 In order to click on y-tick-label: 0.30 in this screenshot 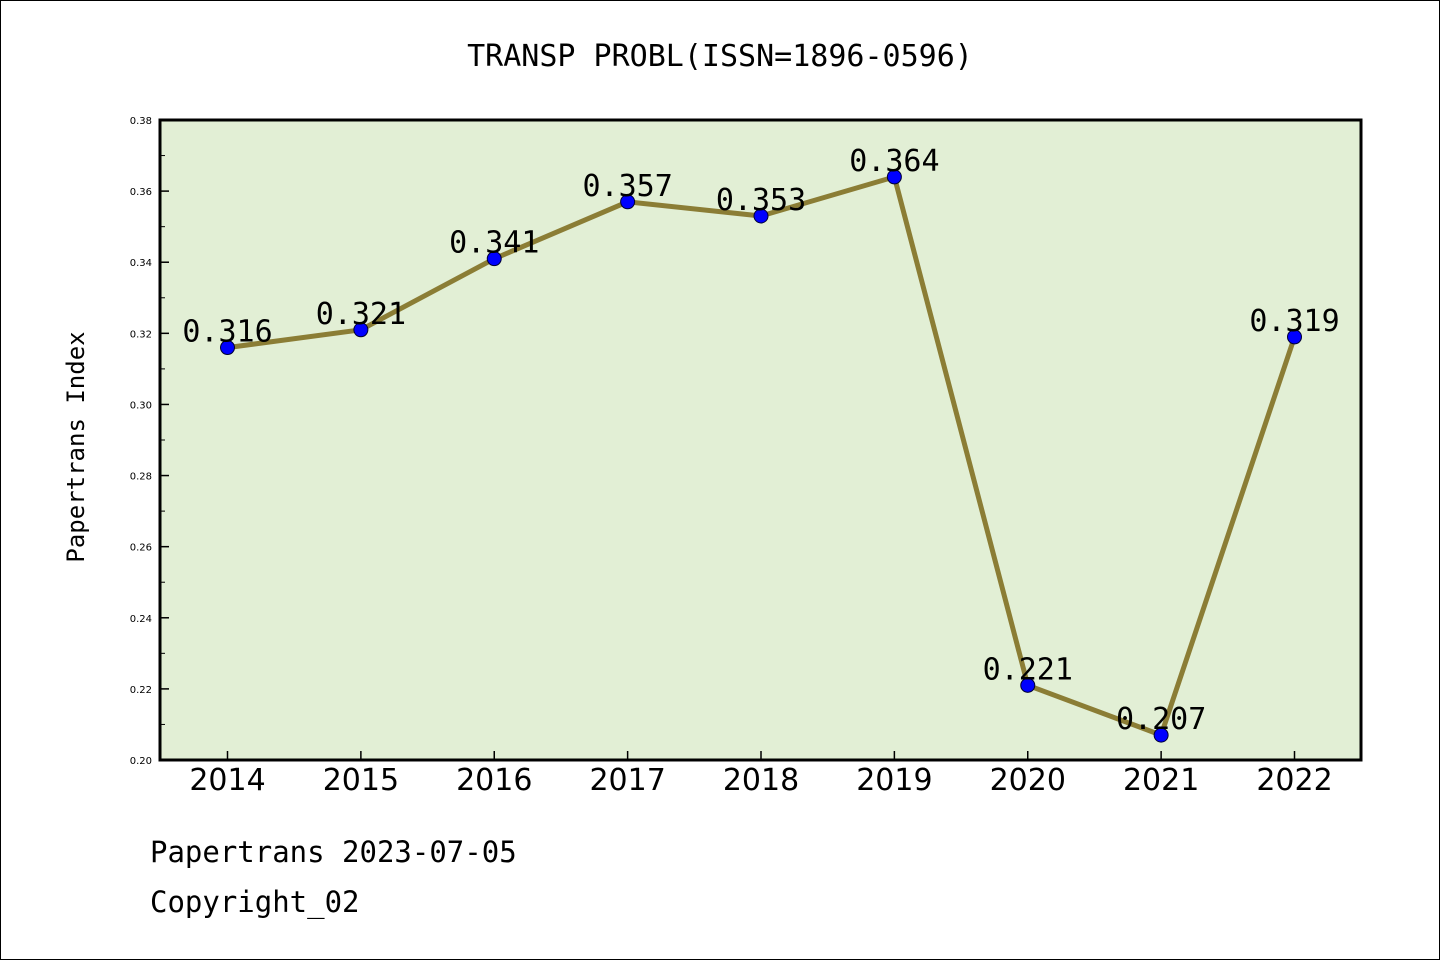, I will do `click(141, 405)`.